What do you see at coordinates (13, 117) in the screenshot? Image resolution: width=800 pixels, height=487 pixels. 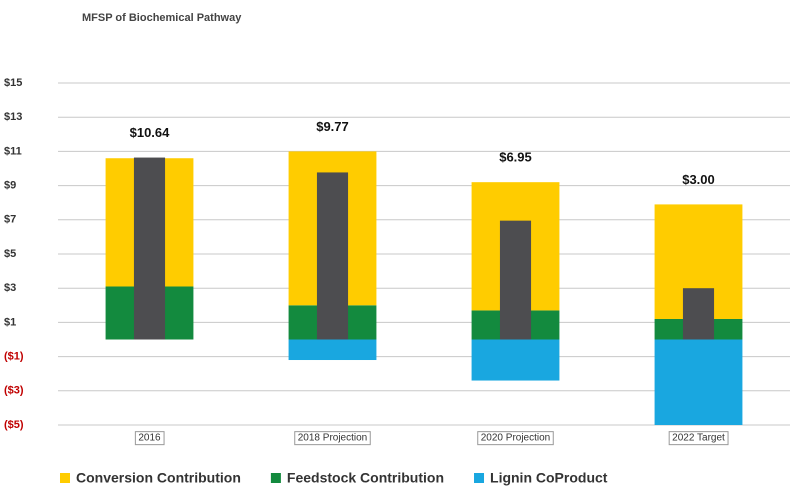 I see `y-tick-label: $13` at bounding box center [13, 117].